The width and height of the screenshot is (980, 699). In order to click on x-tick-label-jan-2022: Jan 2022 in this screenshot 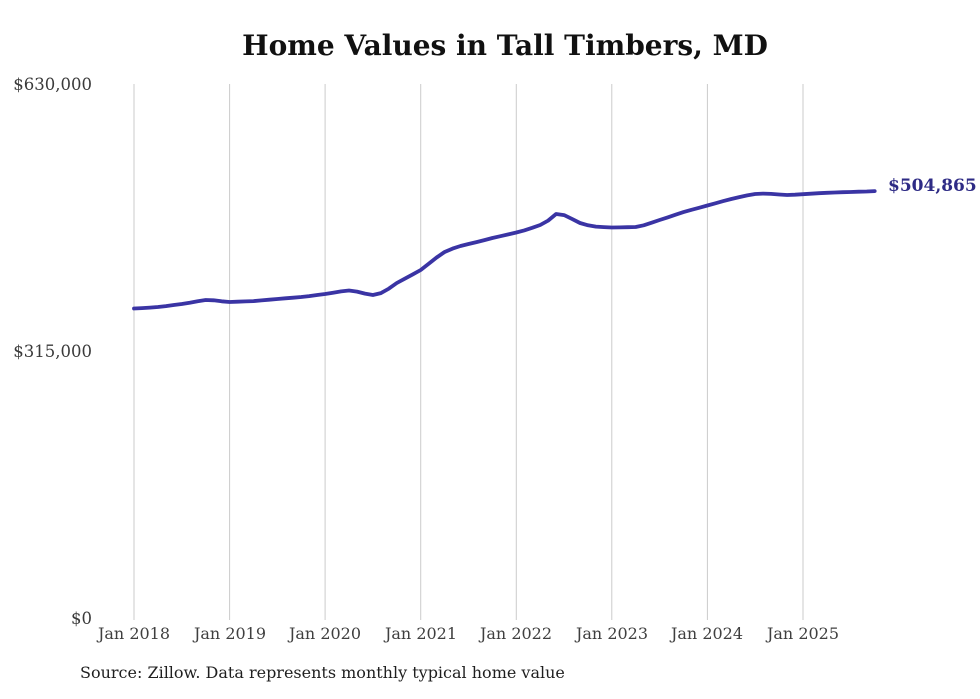, I will do `click(516, 633)`.